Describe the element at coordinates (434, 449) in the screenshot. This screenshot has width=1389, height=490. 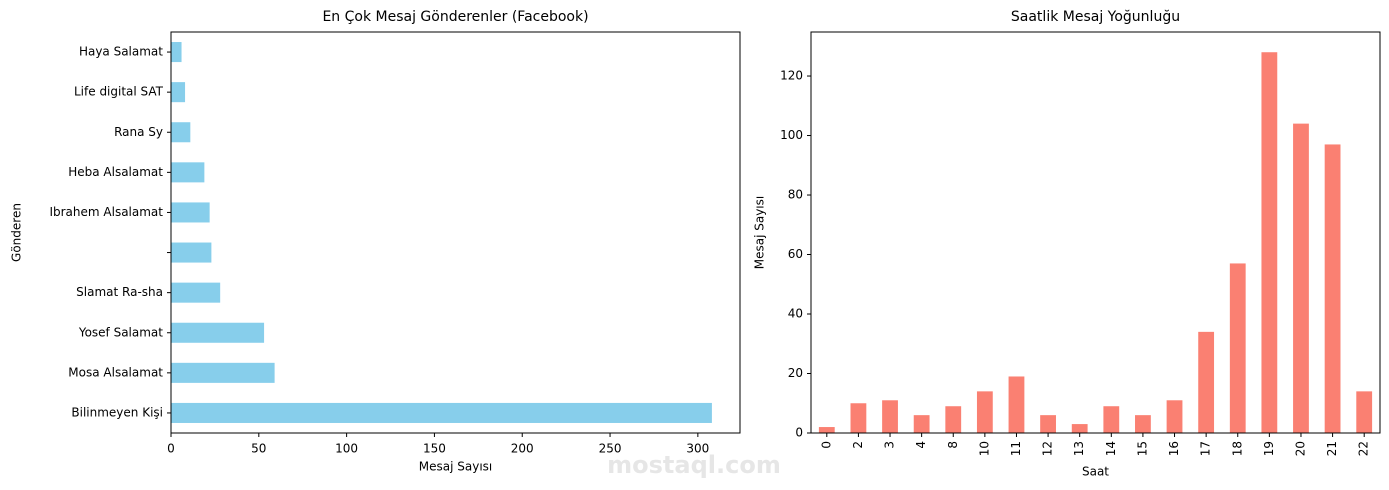
I see `x-tick-label: 150` at that location.